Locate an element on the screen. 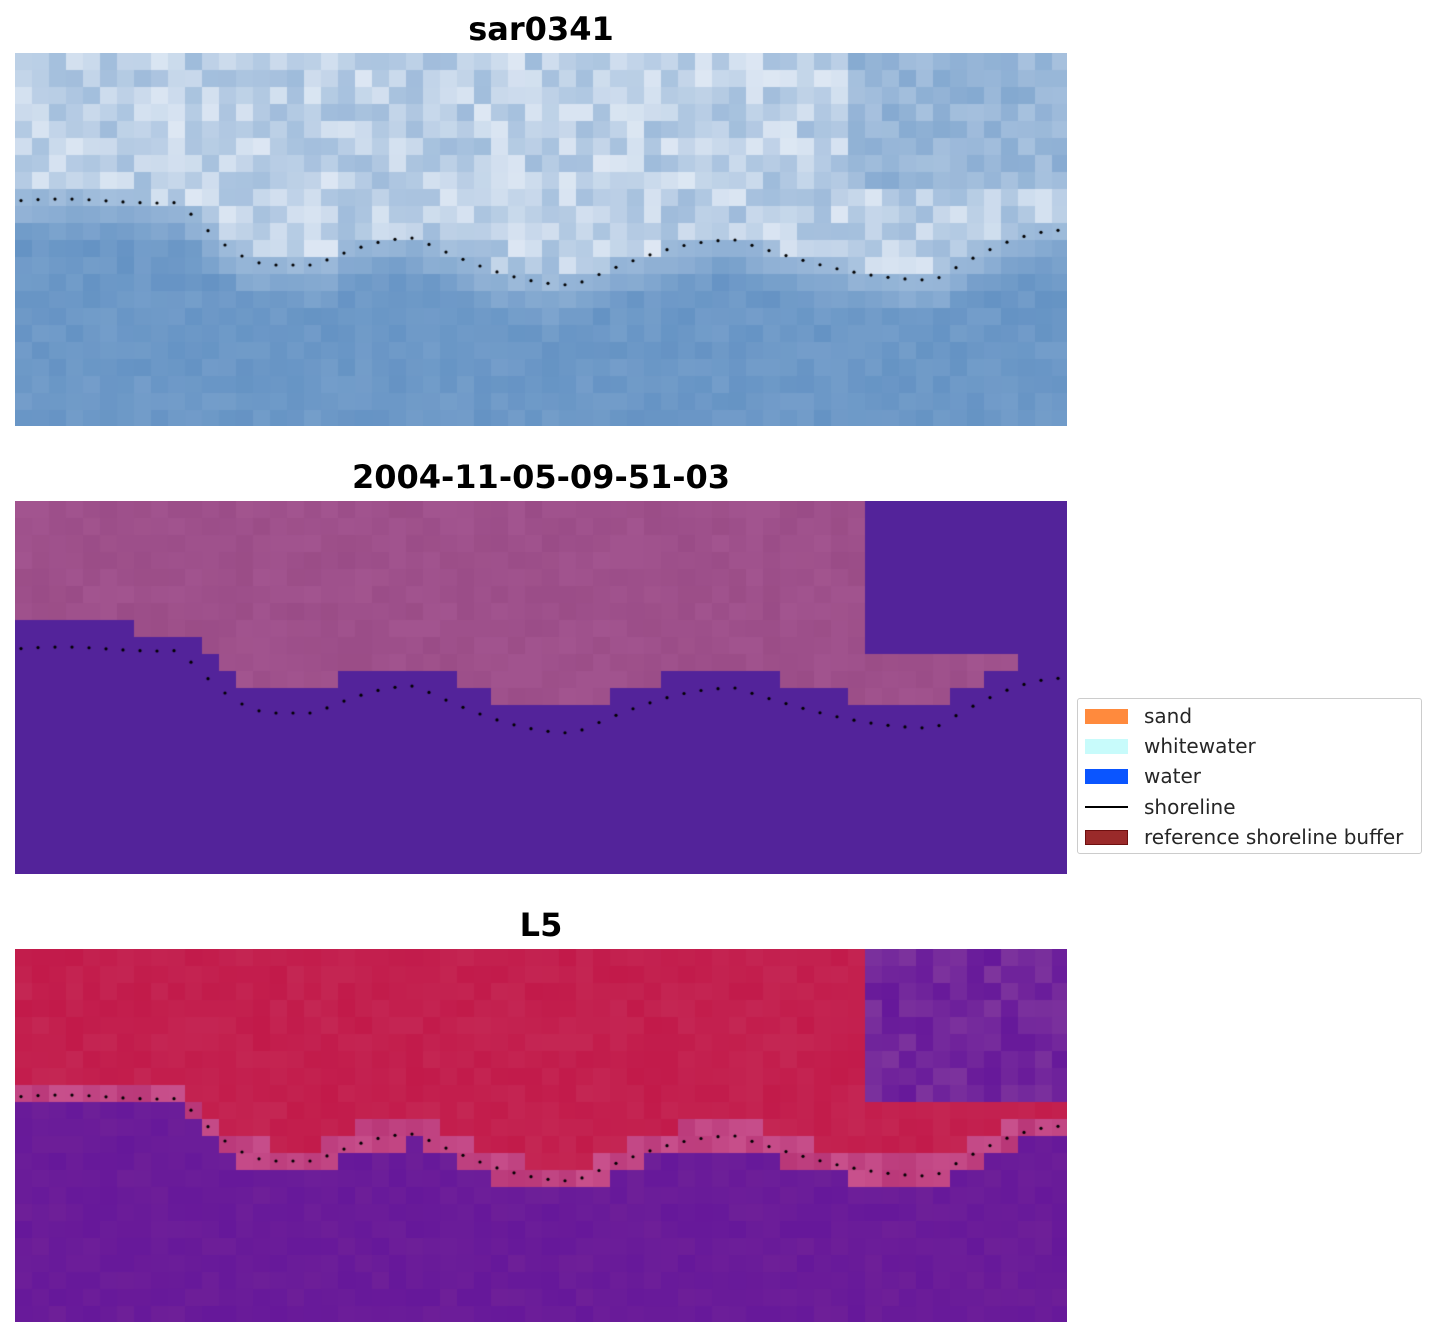  legend-item-whitewater: whitewater is located at coordinates (1170, 746).